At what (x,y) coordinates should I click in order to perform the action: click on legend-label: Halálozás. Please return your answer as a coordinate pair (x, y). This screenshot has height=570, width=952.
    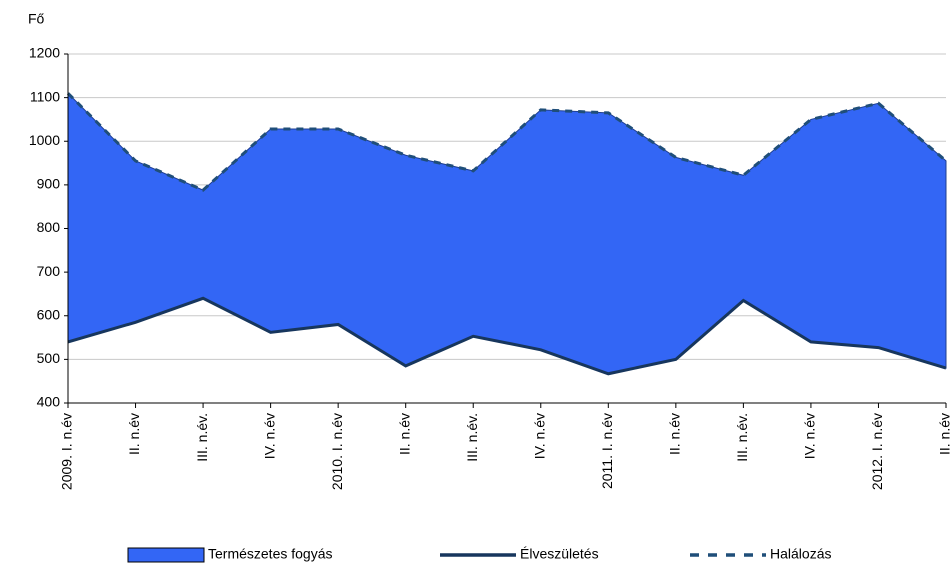
    Looking at the image, I should click on (800, 554).